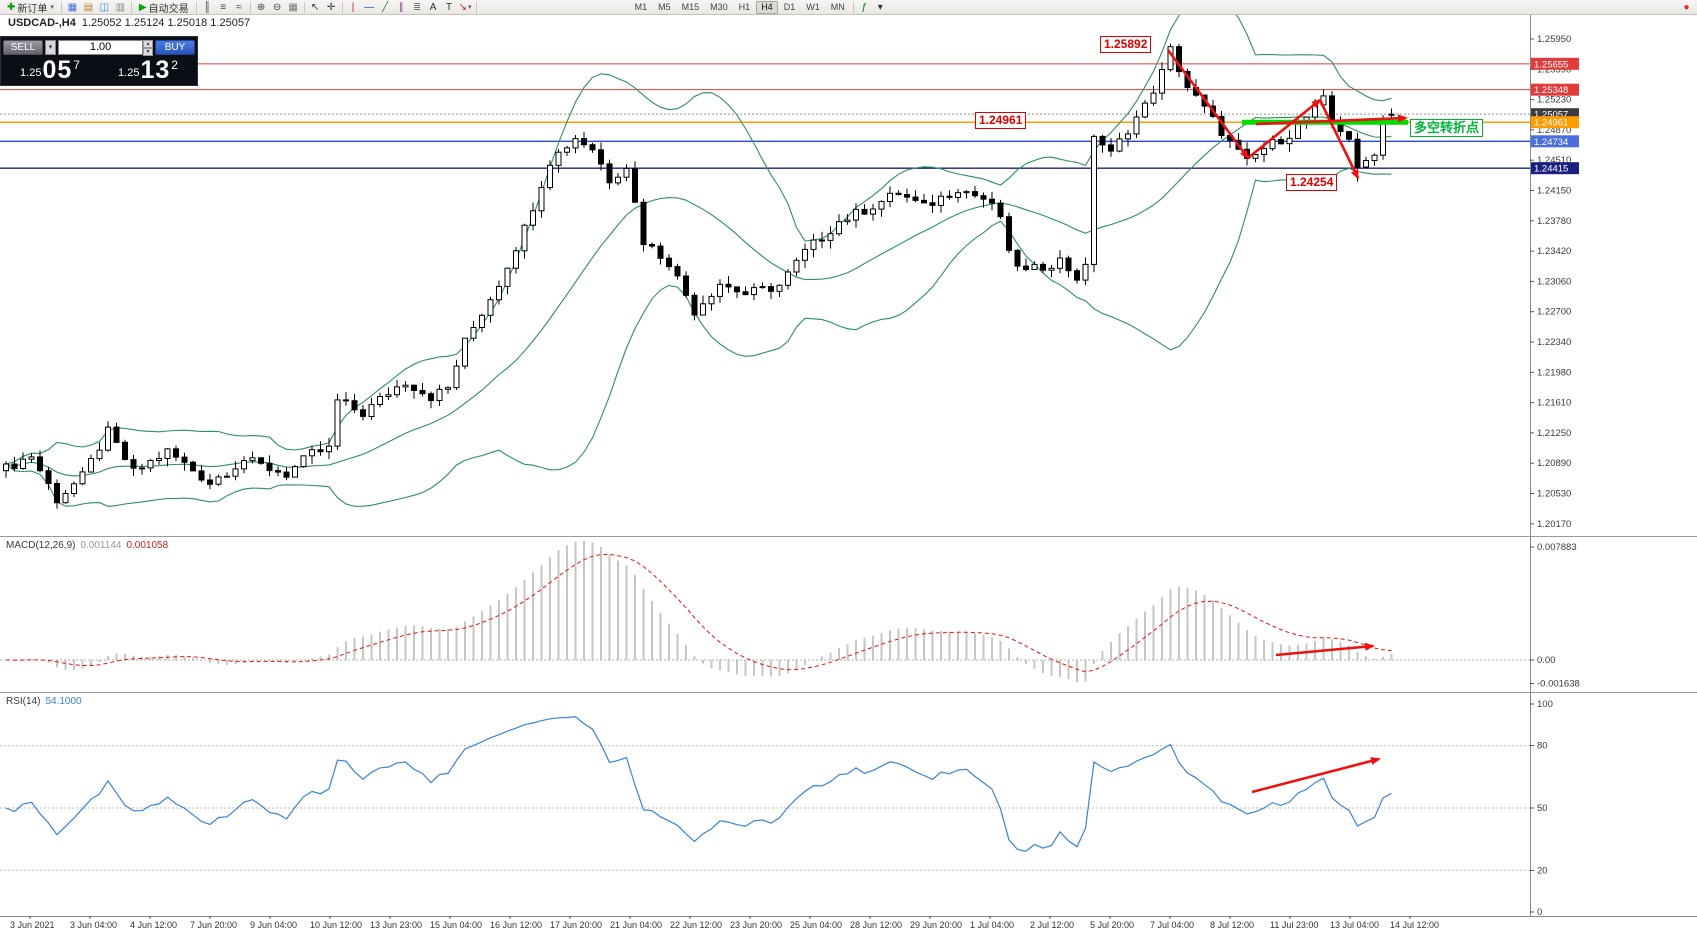 This screenshot has height=934, width=1697. I want to click on candlestick-chart-icon-glyph-icon: ║, so click(207, 7).